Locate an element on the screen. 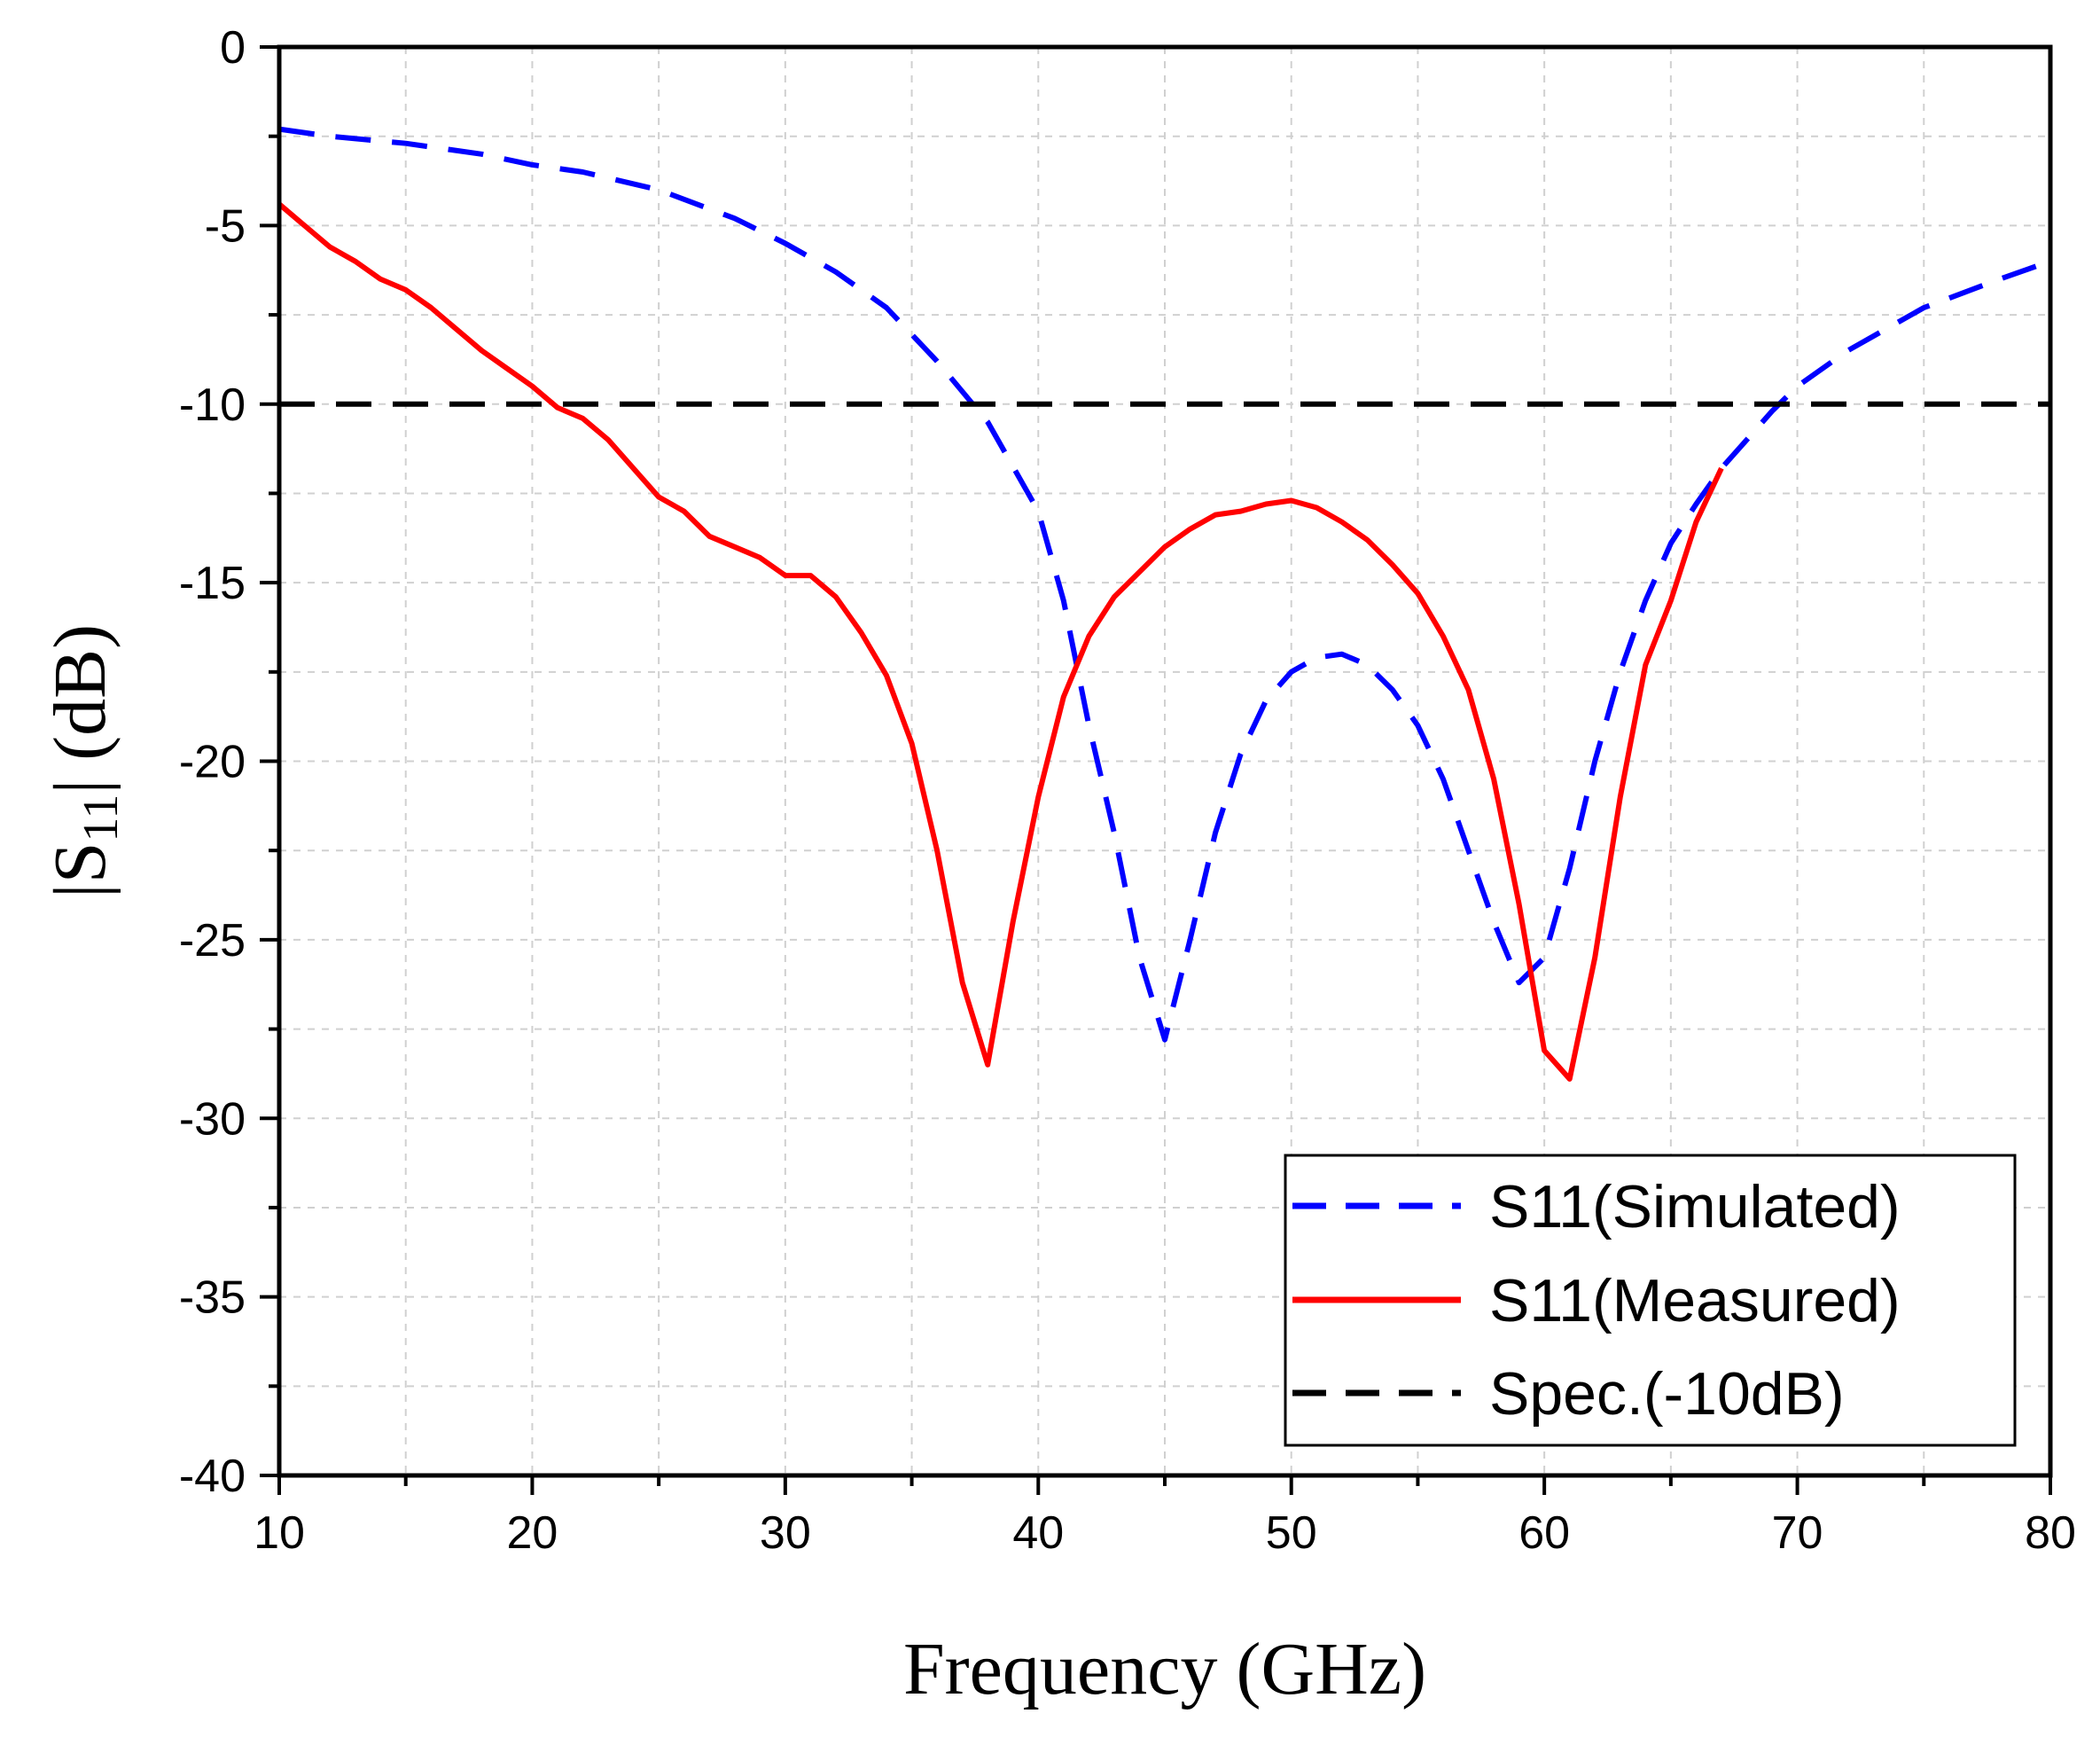 The width and height of the screenshot is (2100, 1737). x-tick-label: 60 is located at coordinates (1544, 1533).